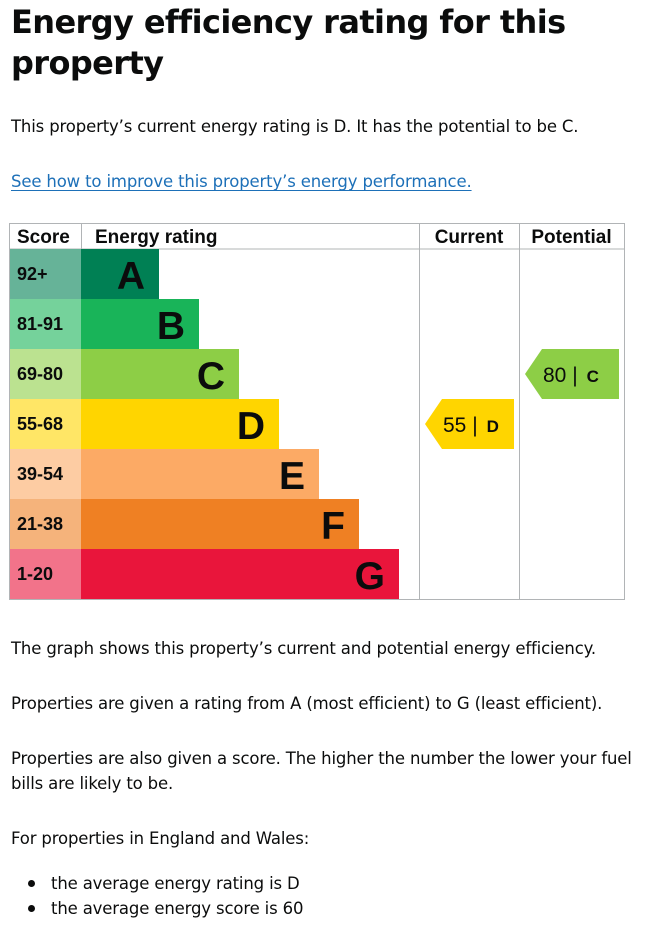 The height and width of the screenshot is (928, 649). What do you see at coordinates (333, 526) in the screenshot?
I see `rating-letter-f: F` at bounding box center [333, 526].